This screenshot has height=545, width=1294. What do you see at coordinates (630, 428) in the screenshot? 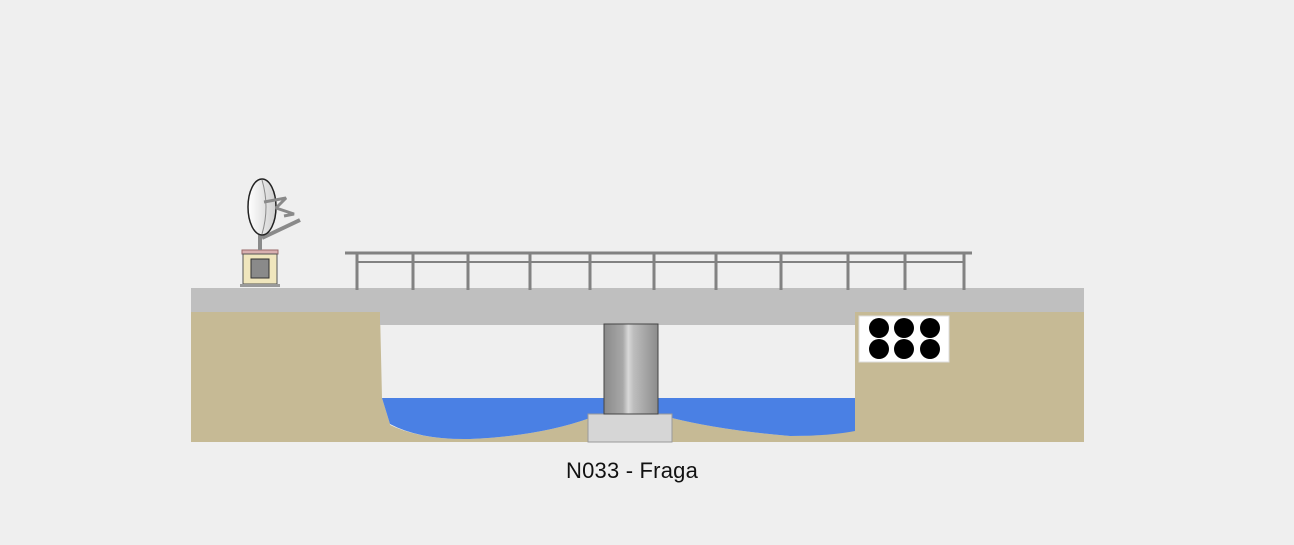
I see `pier-footing` at bounding box center [630, 428].